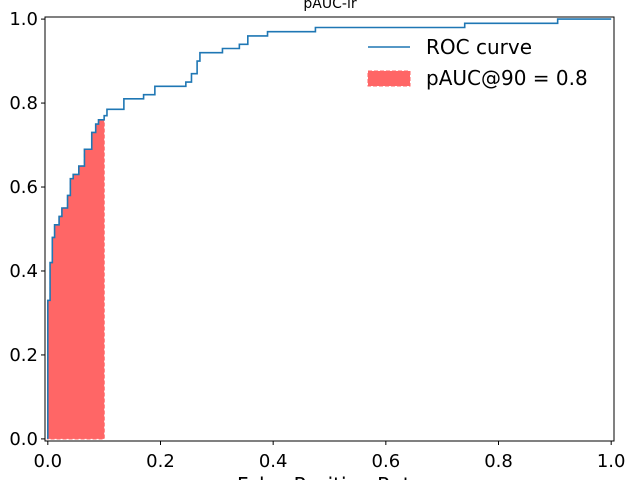  What do you see at coordinates (23, 187) in the screenshot?
I see `y-tick-label: 0.6` at bounding box center [23, 187].